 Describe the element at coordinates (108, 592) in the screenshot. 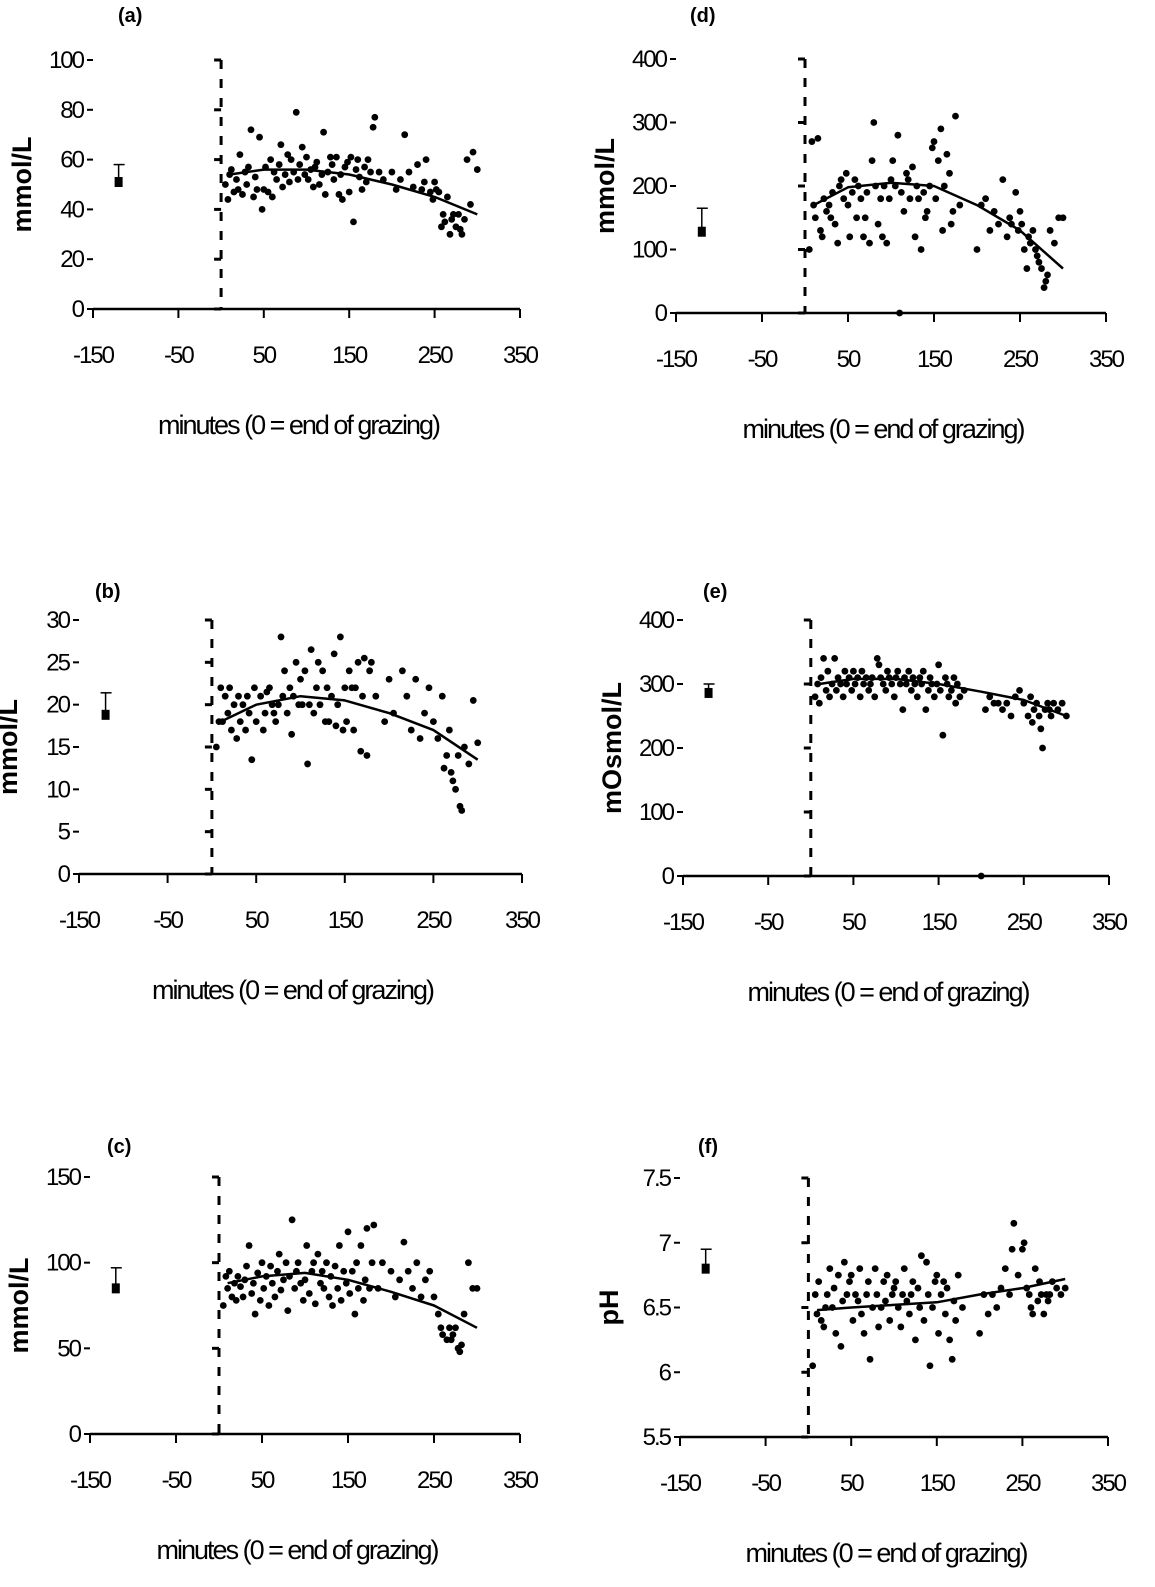

I see `panel-label: (b)` at that location.